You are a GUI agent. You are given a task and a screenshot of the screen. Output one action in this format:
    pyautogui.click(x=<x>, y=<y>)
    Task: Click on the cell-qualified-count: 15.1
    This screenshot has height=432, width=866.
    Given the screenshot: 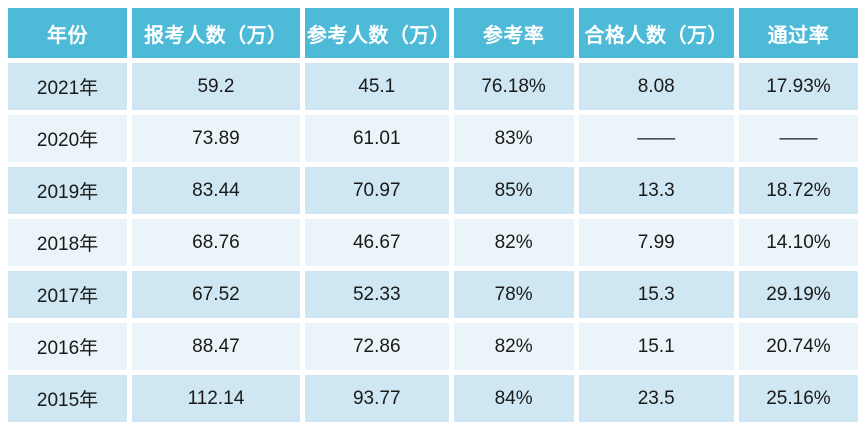 What is the action you would take?
    pyautogui.click(x=656, y=346)
    